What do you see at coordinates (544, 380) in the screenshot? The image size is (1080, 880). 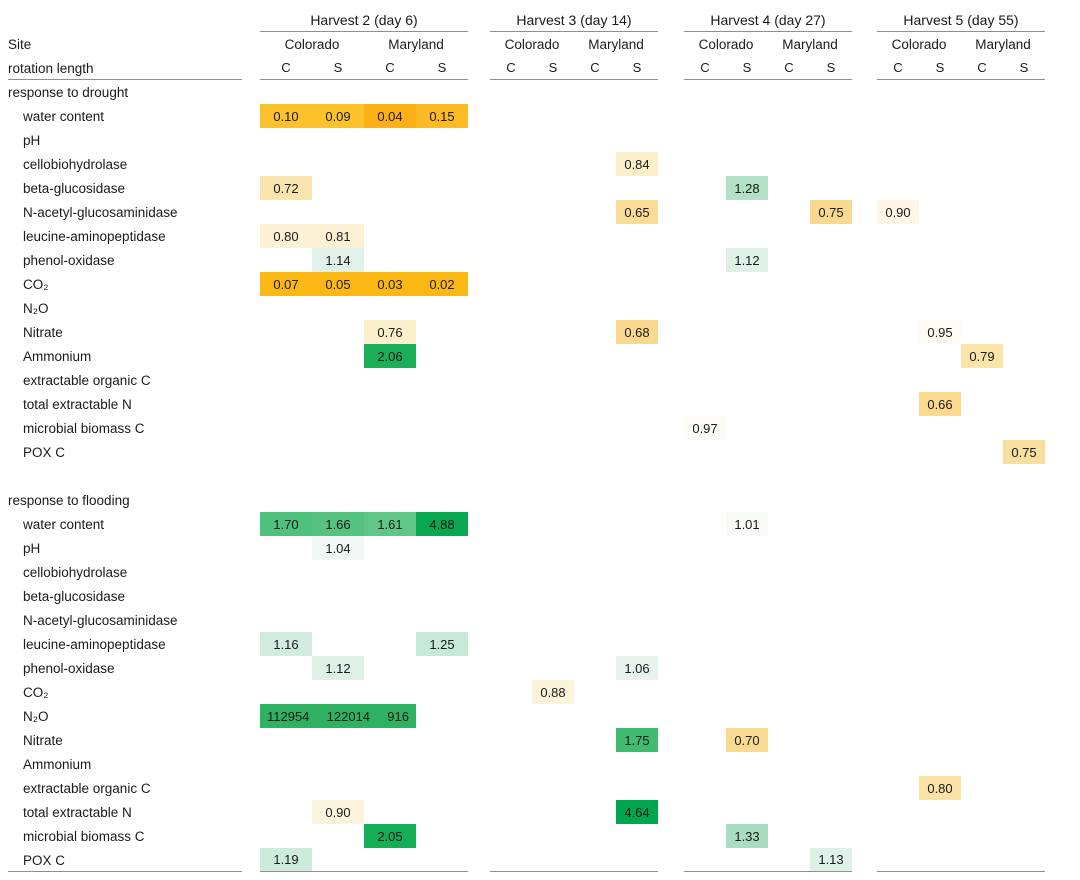 I see `table-row: extractable organic C` at bounding box center [544, 380].